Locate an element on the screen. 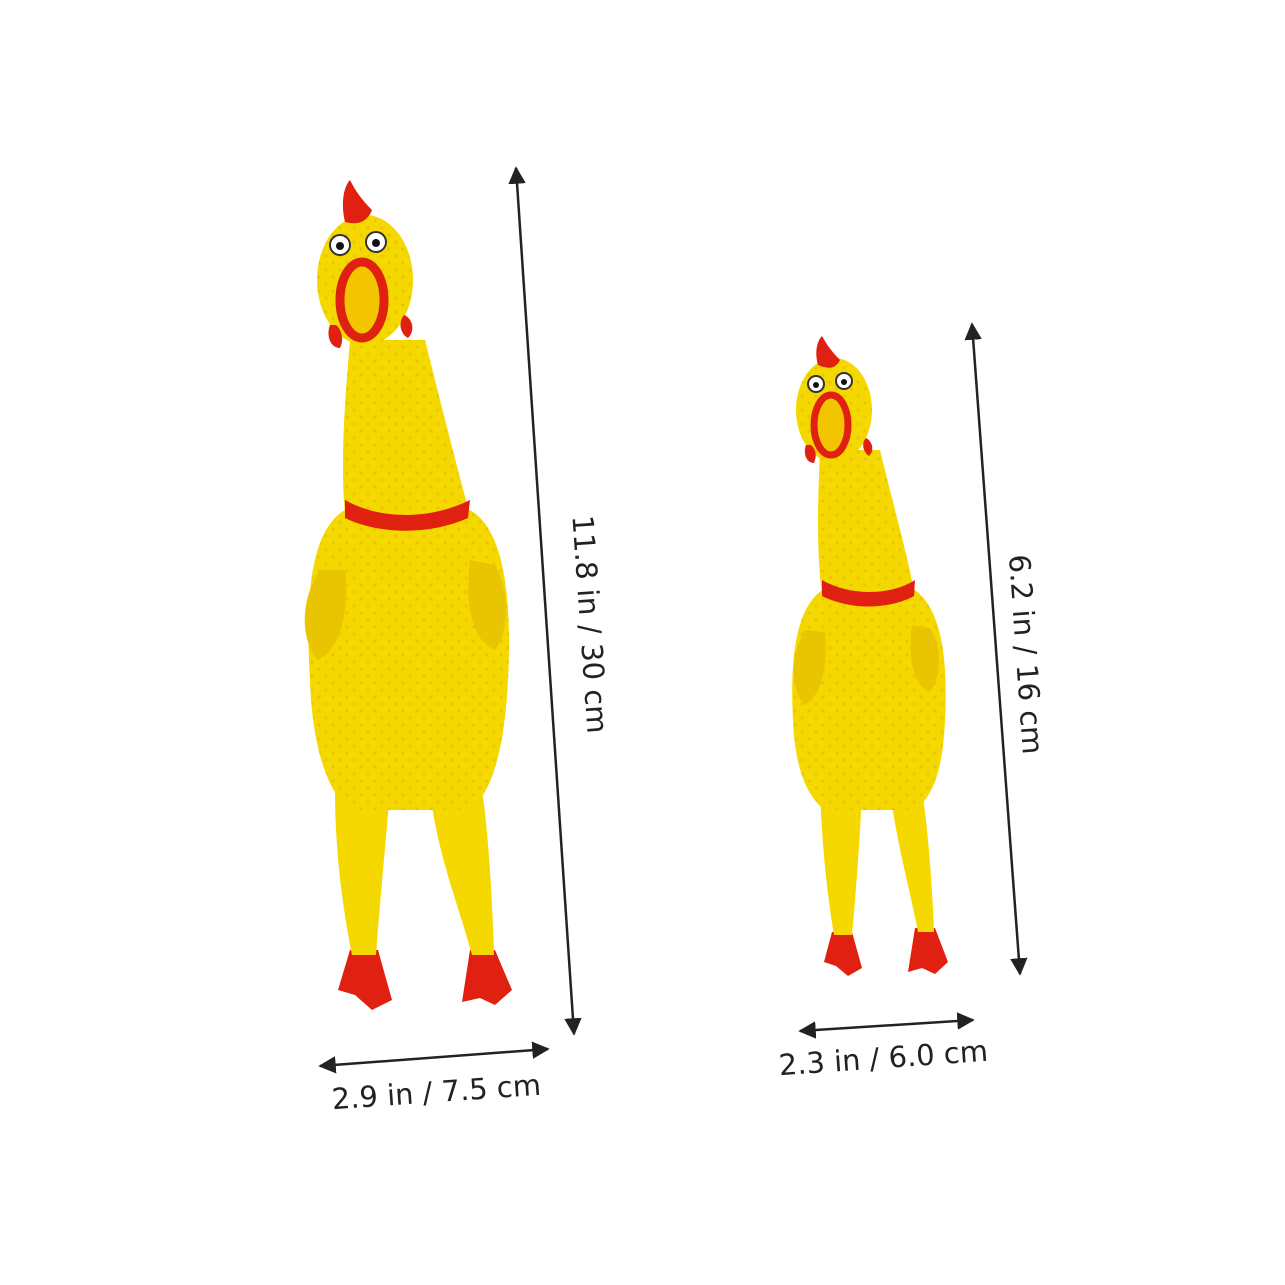 The image size is (1285, 1285). large-height-dimension: 11.8 in / 30 cm is located at coordinates (561, 601).